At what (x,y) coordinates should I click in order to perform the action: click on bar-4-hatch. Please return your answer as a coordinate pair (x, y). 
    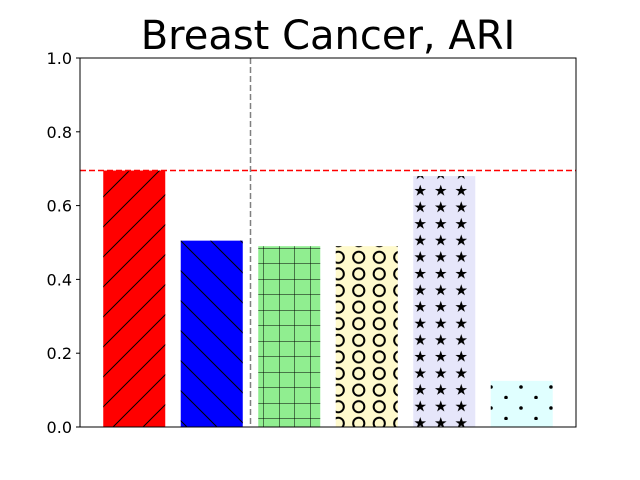
    Looking at the image, I should click on (366, 336).